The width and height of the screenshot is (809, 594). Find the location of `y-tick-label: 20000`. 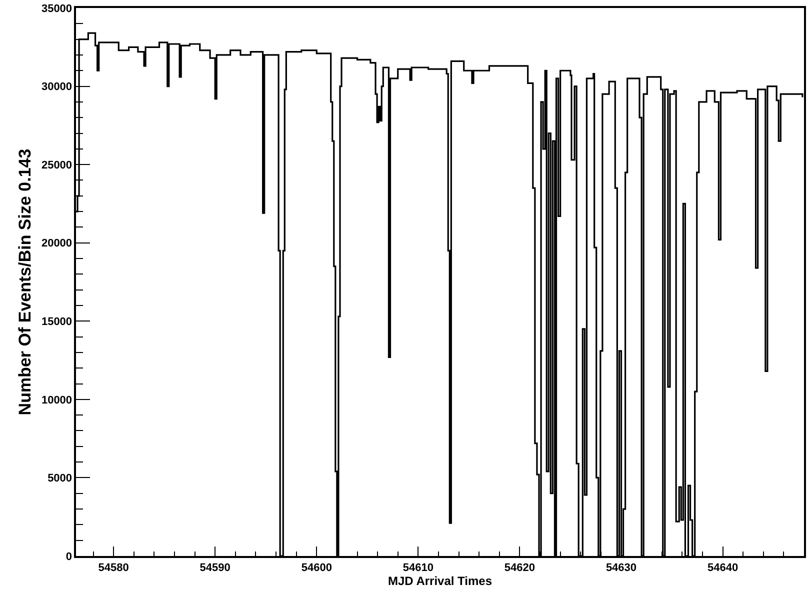

y-tick-label: 20000 is located at coordinates (56, 244).